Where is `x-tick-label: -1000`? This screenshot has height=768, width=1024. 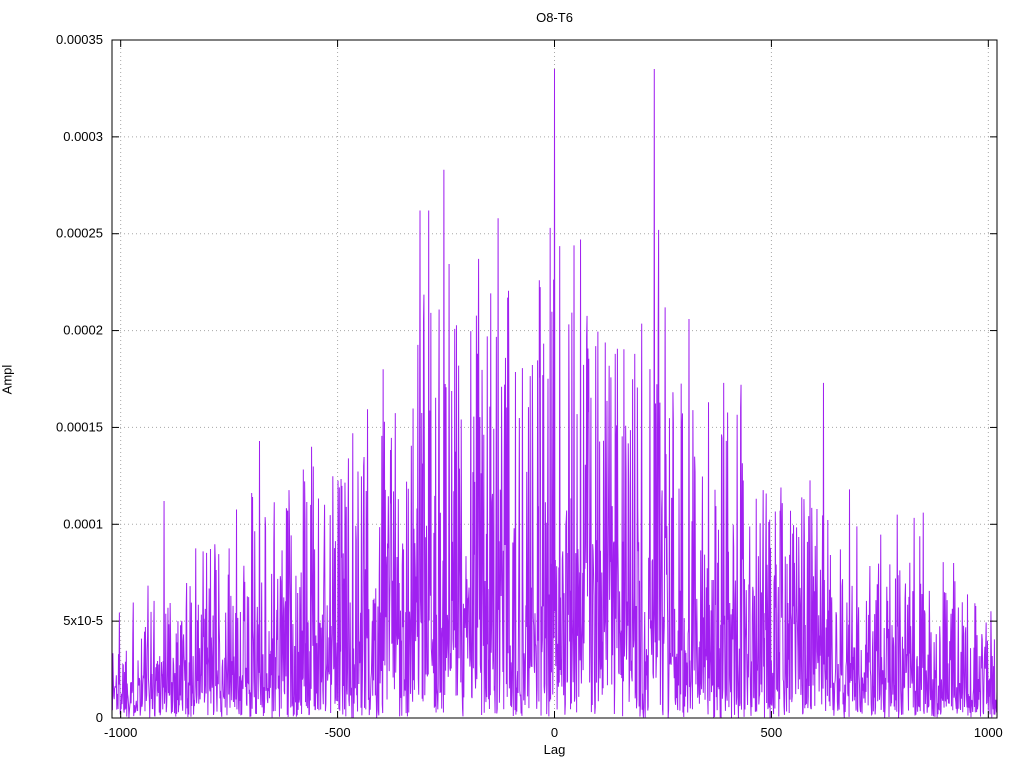
x-tick-label: -1000 is located at coordinates (120, 732).